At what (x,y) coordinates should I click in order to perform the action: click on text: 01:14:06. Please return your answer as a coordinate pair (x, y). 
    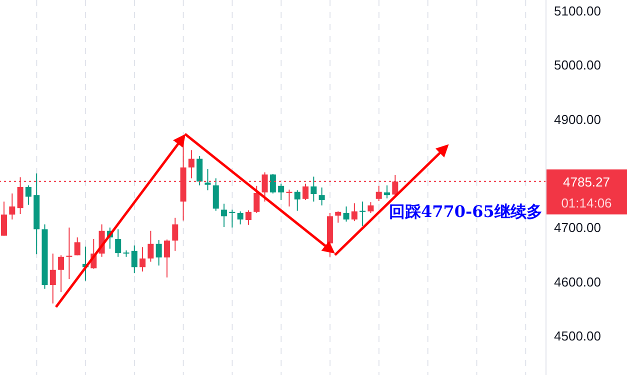
    Looking at the image, I should click on (586, 202).